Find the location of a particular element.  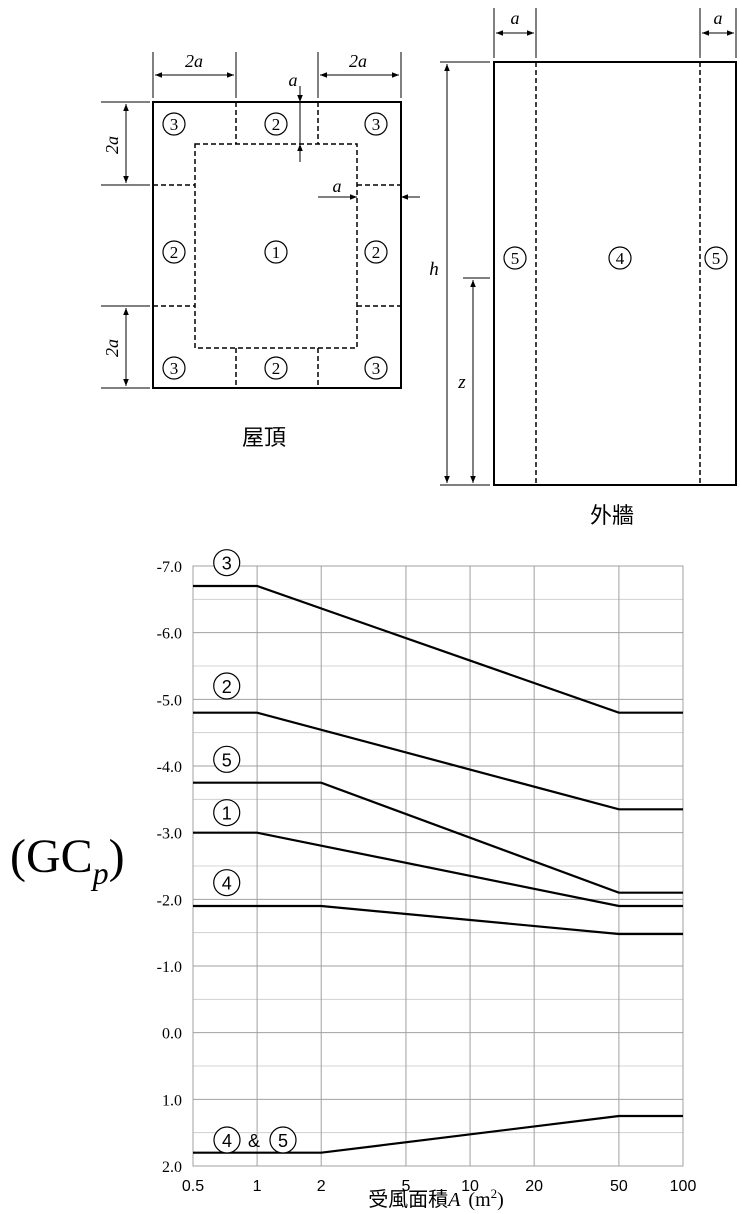

x-tick-label: 50 is located at coordinates (619, 1186).